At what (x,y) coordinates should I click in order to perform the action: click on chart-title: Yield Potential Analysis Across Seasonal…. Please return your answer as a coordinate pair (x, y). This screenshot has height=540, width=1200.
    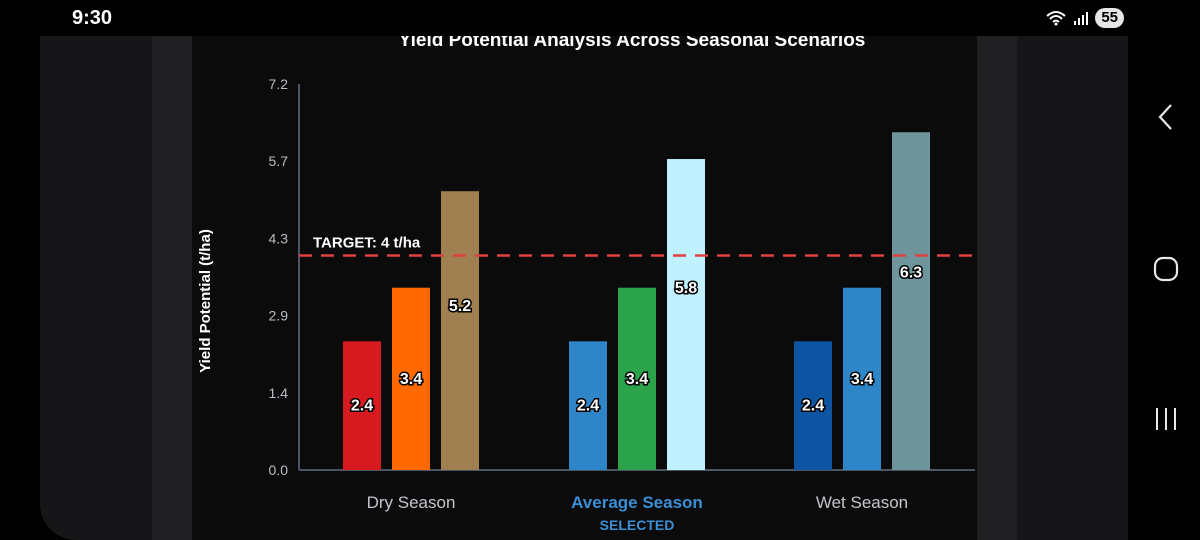
    Looking at the image, I should click on (632, 43).